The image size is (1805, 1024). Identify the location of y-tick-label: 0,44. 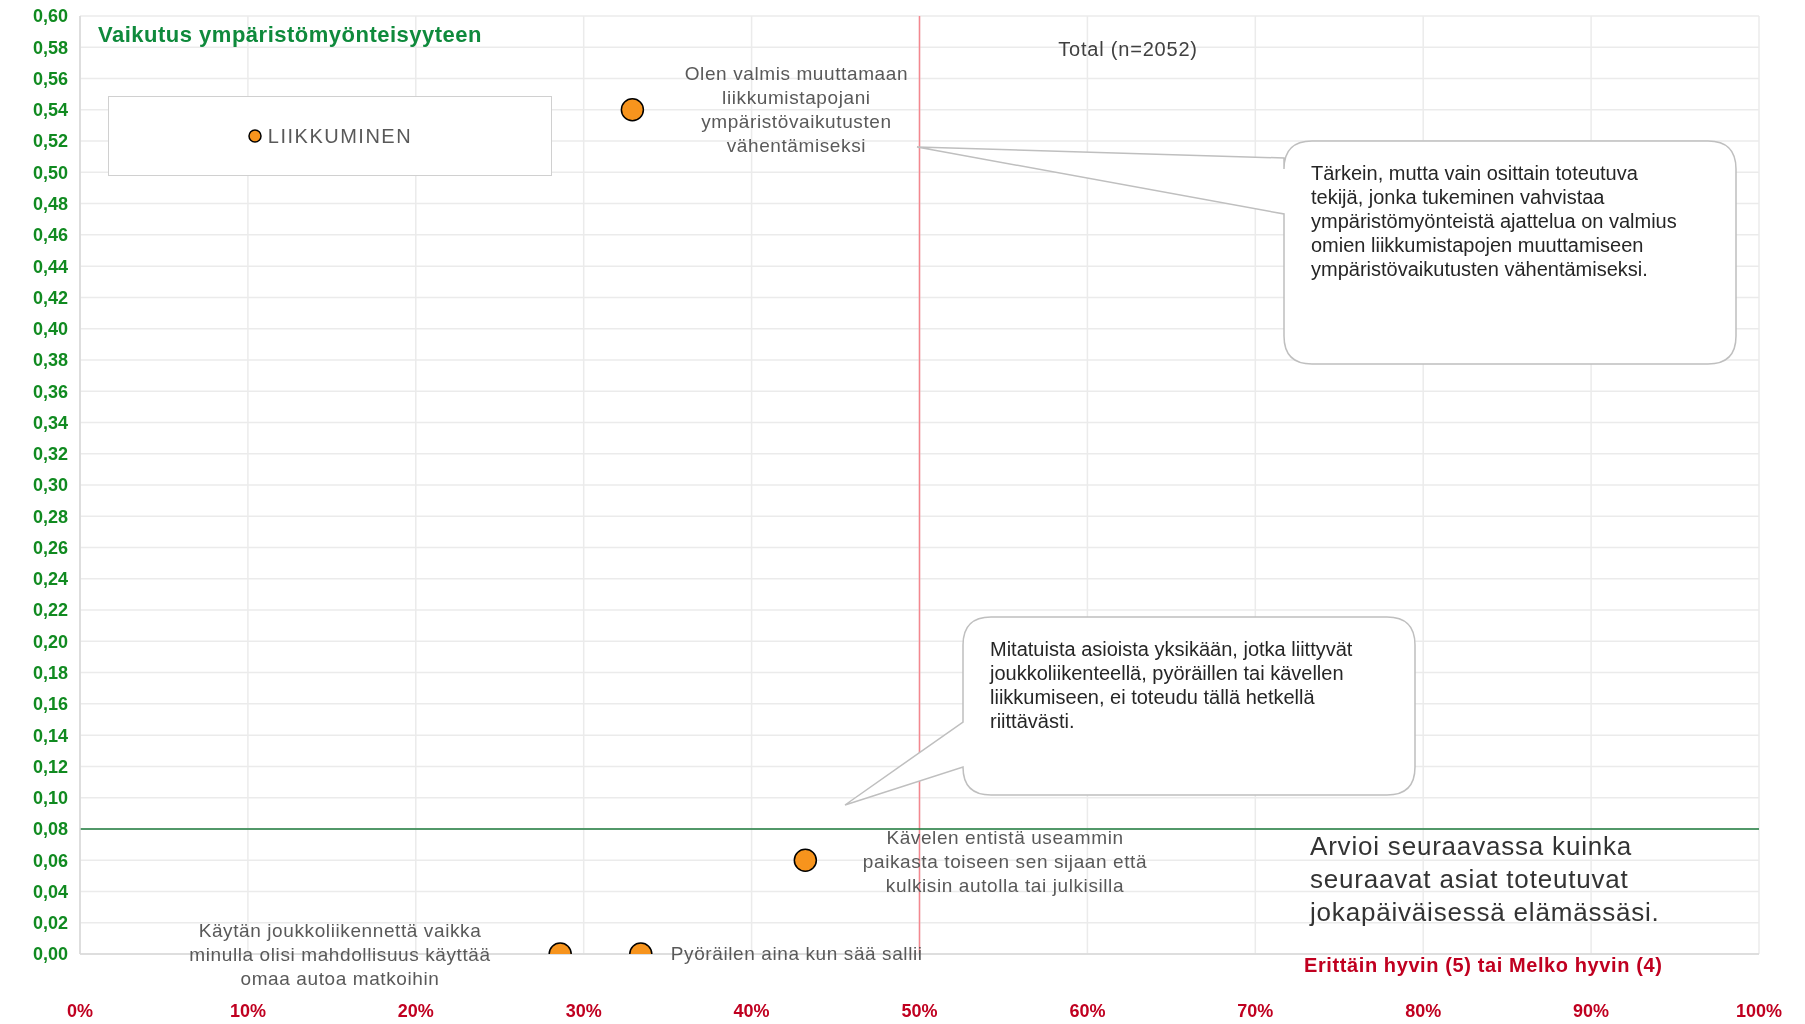
(50, 266).